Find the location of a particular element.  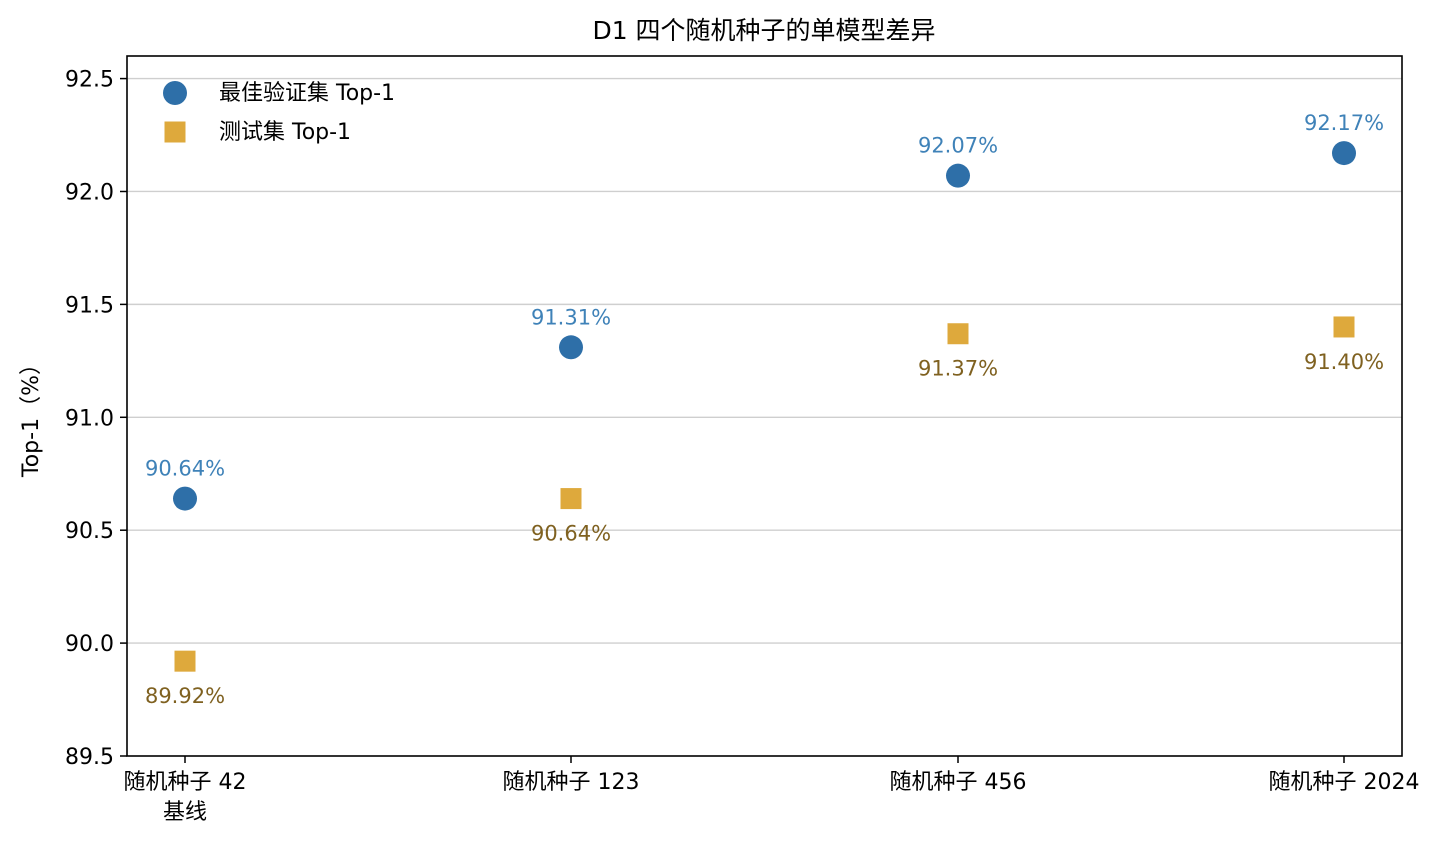

y-tick-label: 91.5 is located at coordinates (89, 305).